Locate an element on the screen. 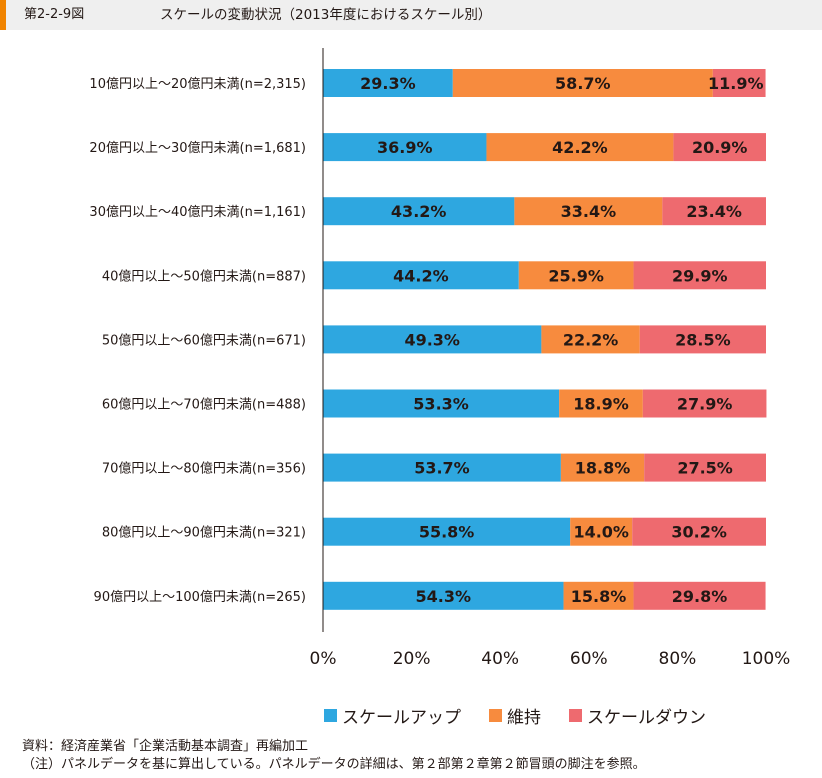 The image size is (822, 778). chart-legend: スケールアップ 維持 スケールダウン is located at coordinates (529, 715).